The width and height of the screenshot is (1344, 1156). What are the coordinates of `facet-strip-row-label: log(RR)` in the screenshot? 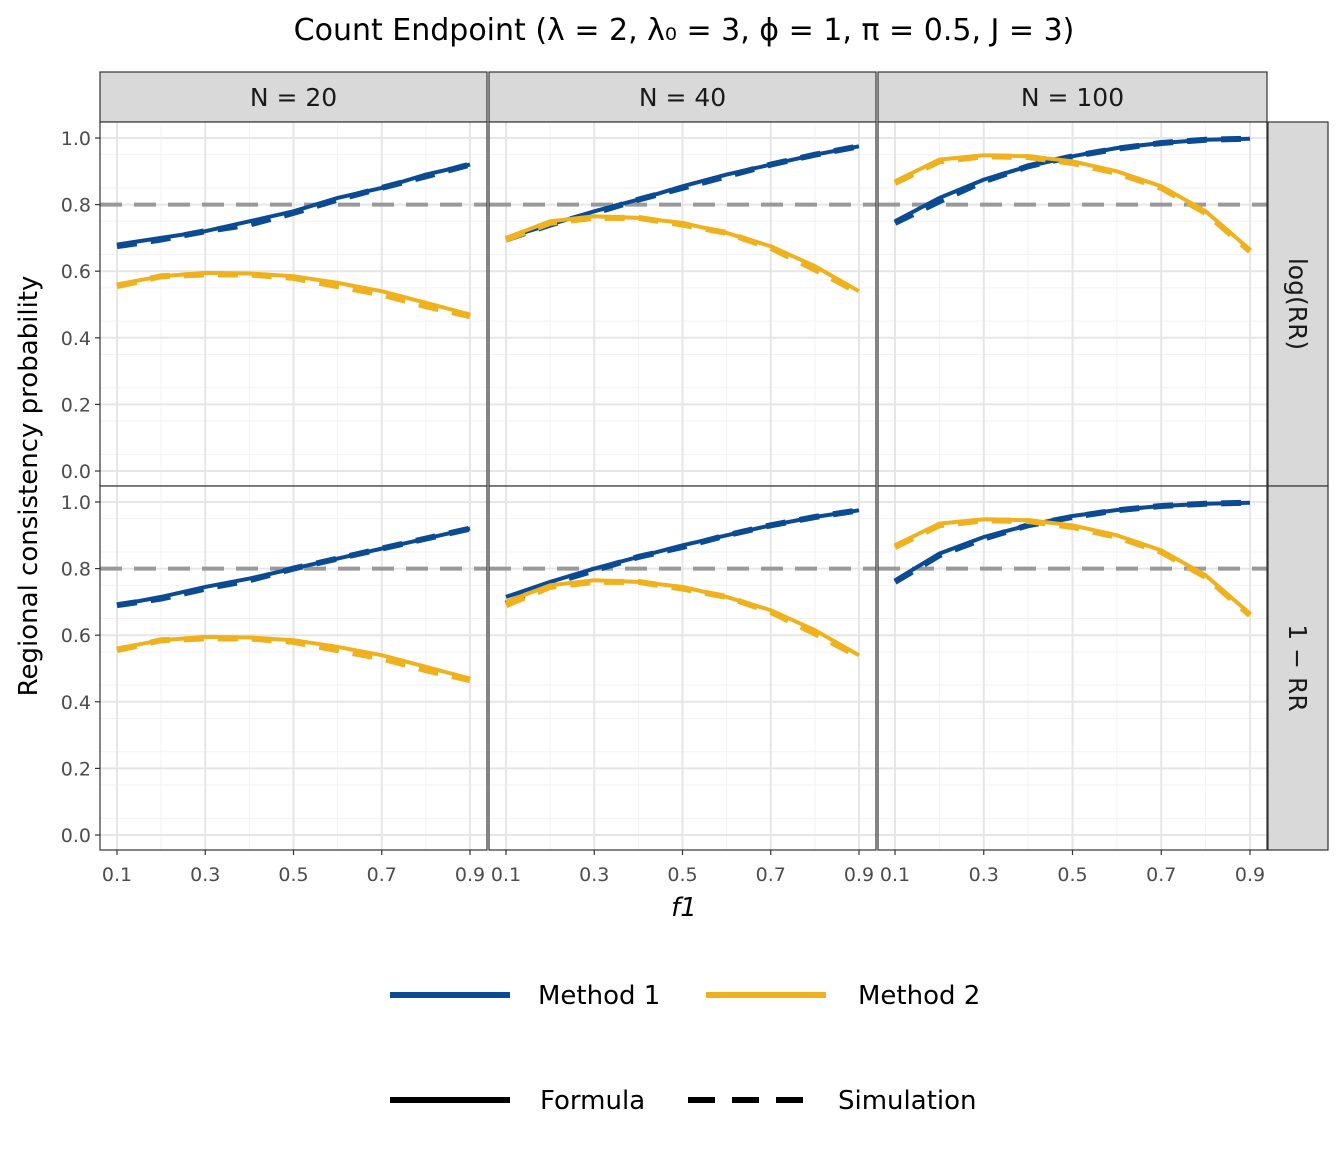 It's located at (1297, 304).